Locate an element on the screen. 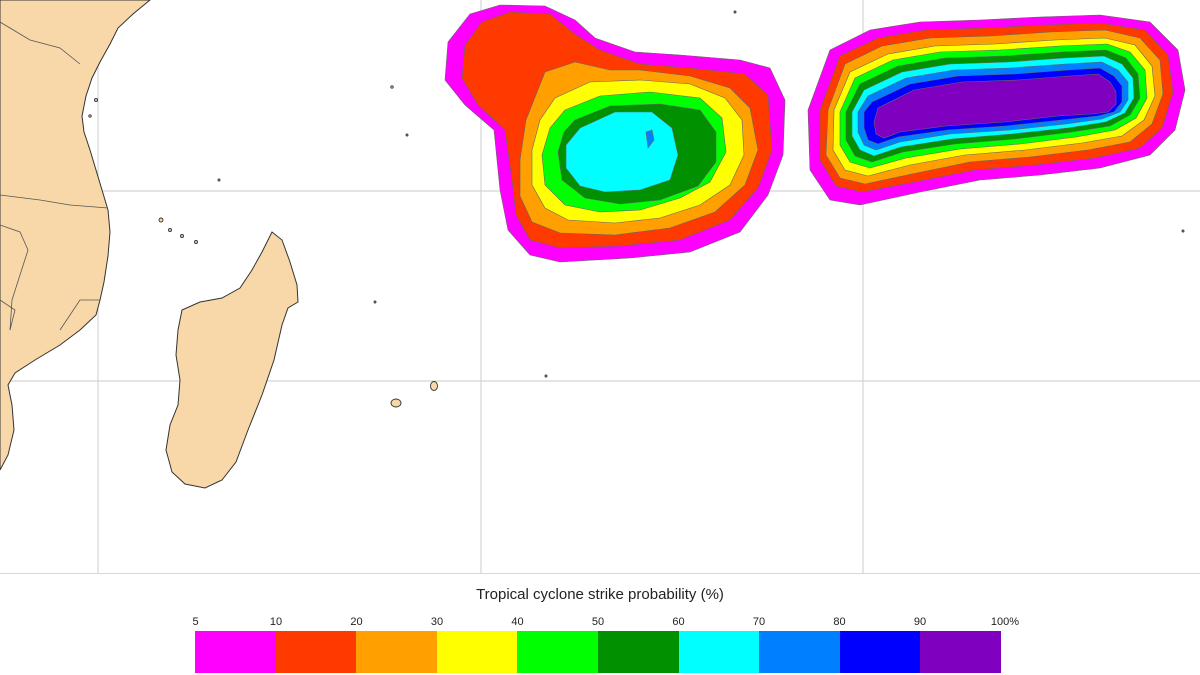  legend-tick: 80 is located at coordinates (839, 622).